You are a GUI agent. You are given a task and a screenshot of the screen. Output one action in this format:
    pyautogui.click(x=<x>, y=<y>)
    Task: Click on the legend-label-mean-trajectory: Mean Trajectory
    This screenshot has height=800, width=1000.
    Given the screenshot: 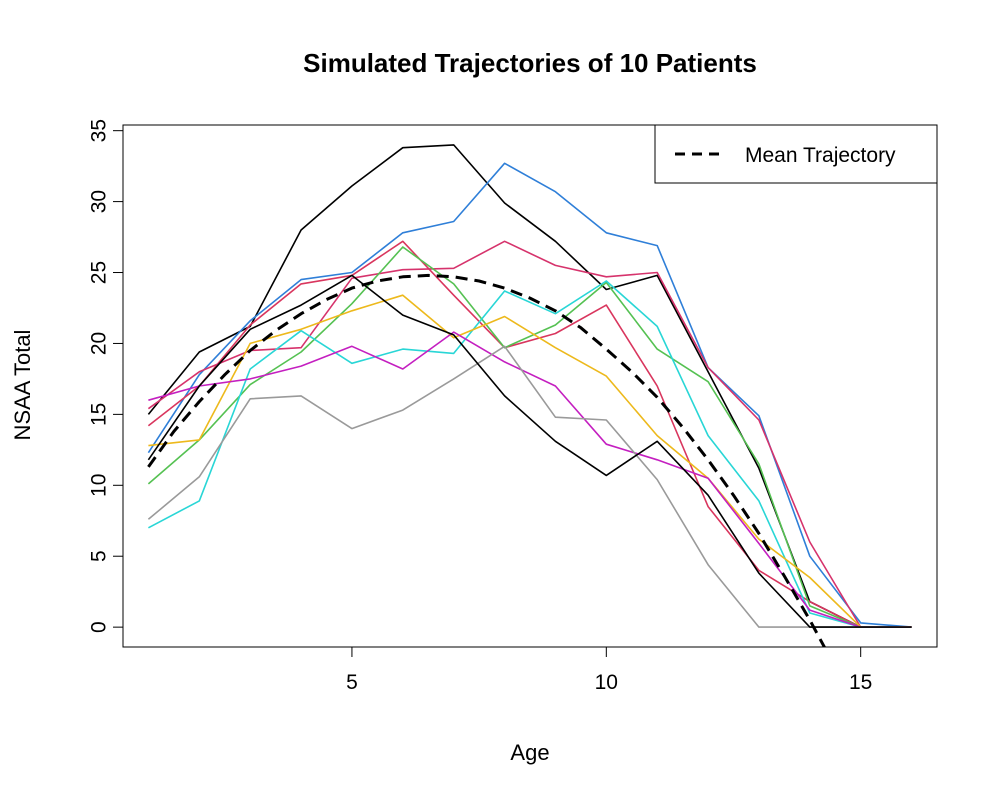 What is the action you would take?
    pyautogui.click(x=820, y=155)
    